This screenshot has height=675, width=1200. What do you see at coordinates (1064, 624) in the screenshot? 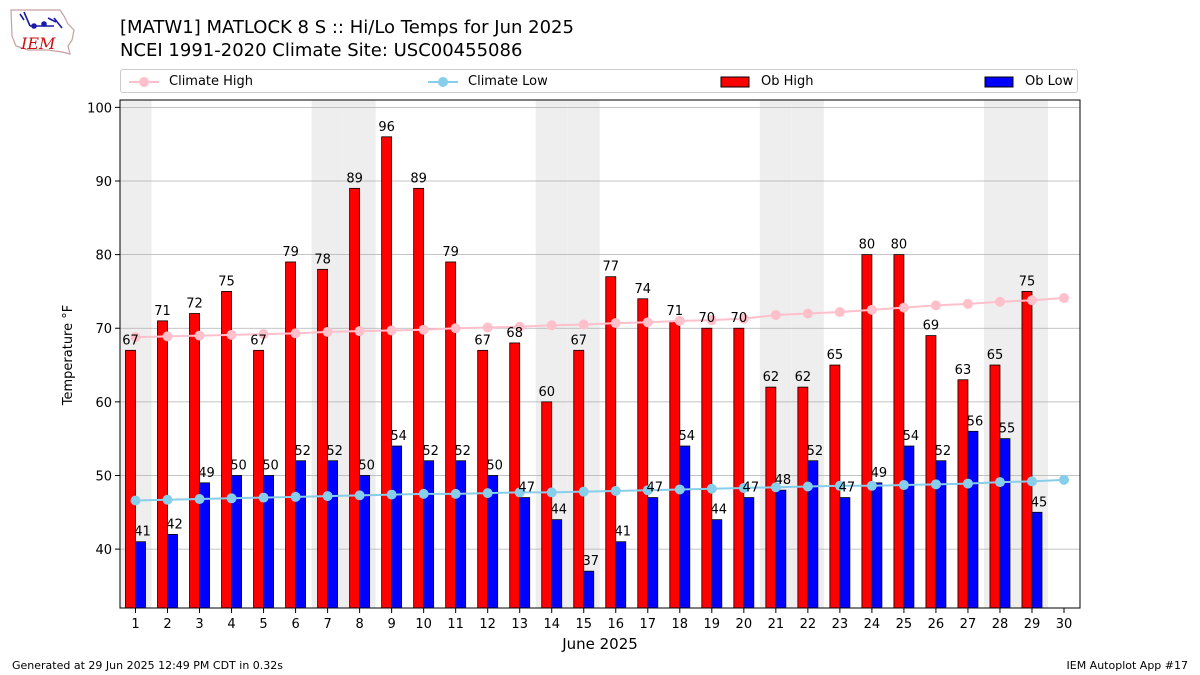
I see `x-tick-label-30: 30` at bounding box center [1064, 624].